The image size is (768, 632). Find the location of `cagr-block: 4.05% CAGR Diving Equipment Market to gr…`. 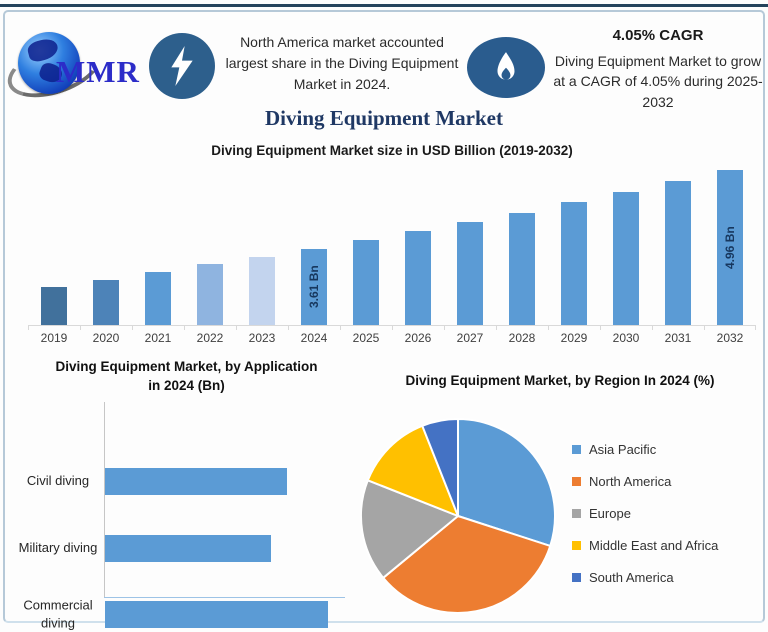

cagr-block: 4.05% CAGR Diving Equipment Market to gr… is located at coordinates (658, 69).